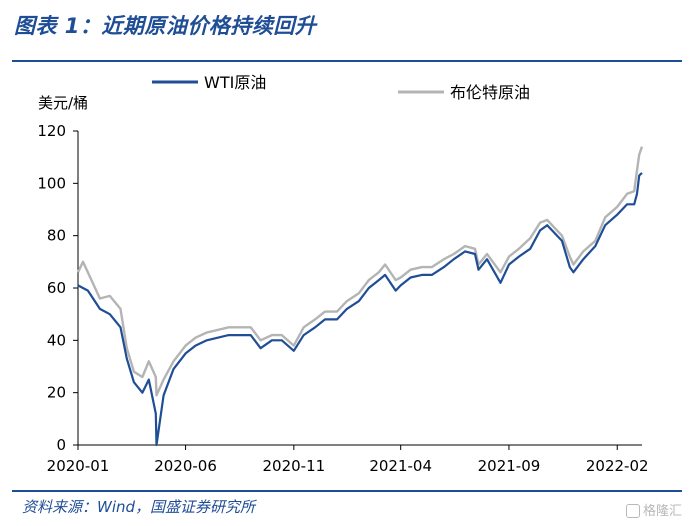  I want to click on y-tick-label: 60, so click(56, 288).